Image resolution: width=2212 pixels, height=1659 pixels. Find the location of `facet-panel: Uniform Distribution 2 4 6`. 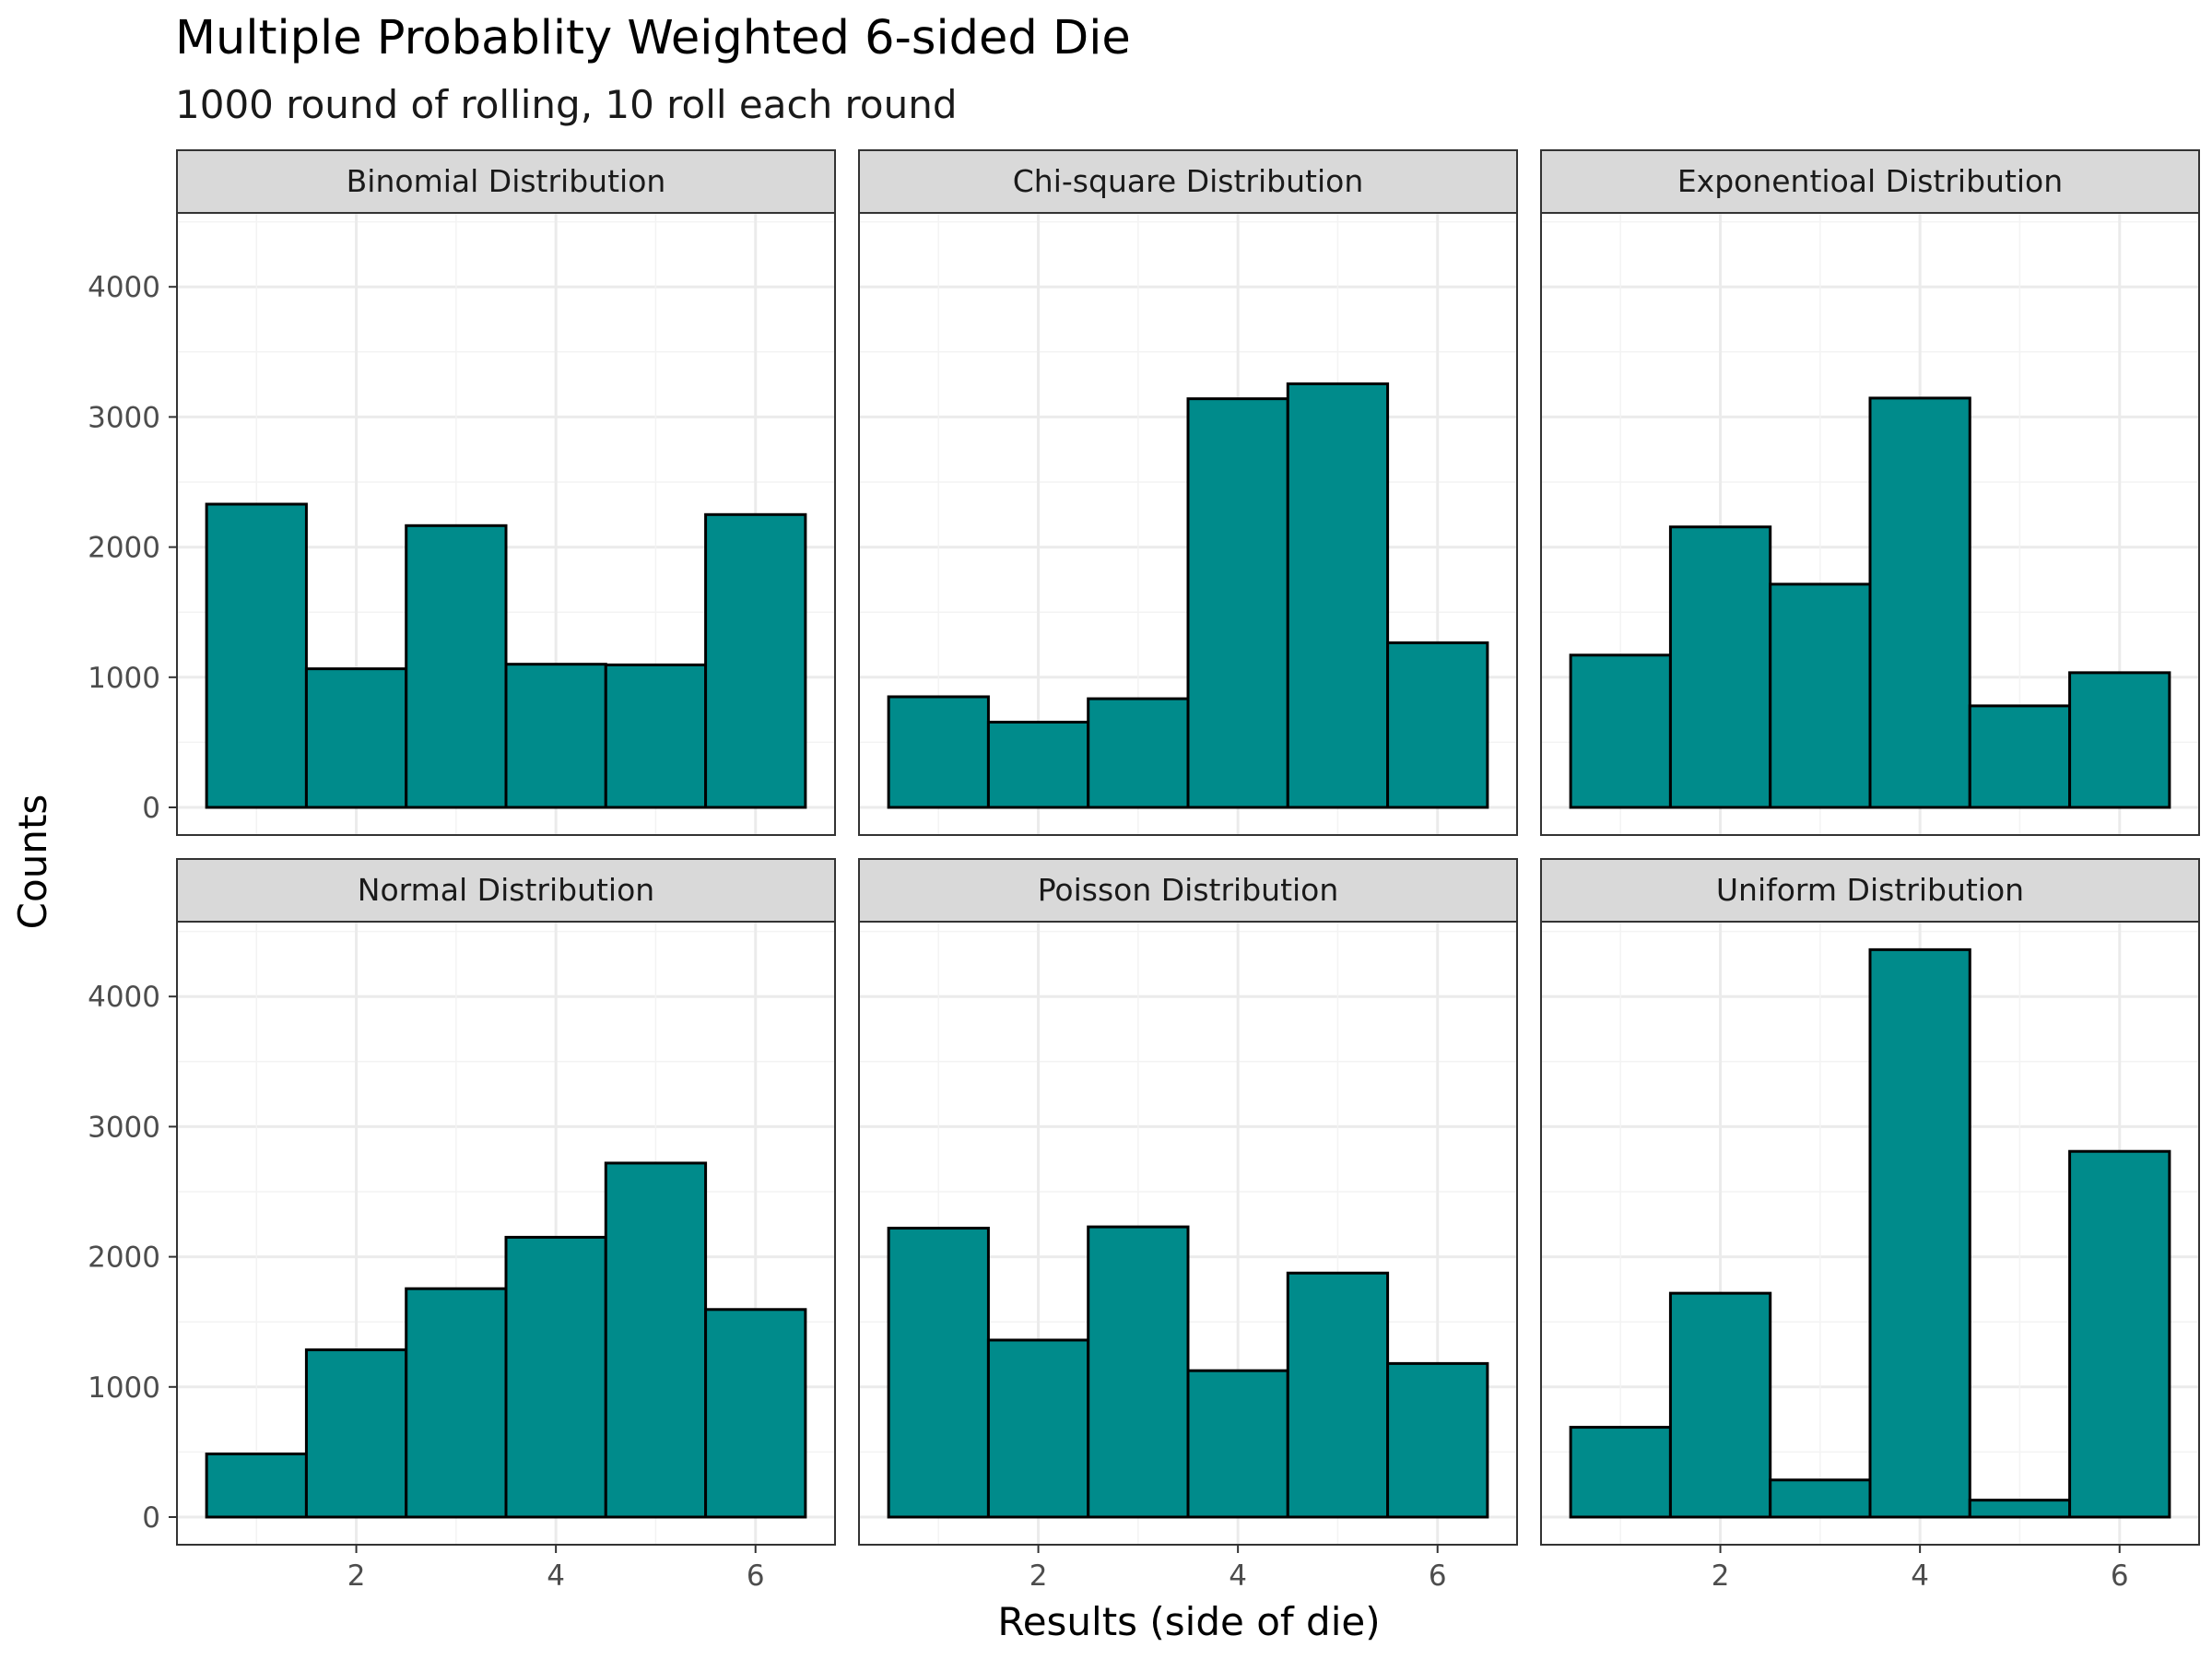

facet-panel: Uniform Distribution 2 4 6 is located at coordinates (1870, 1225).